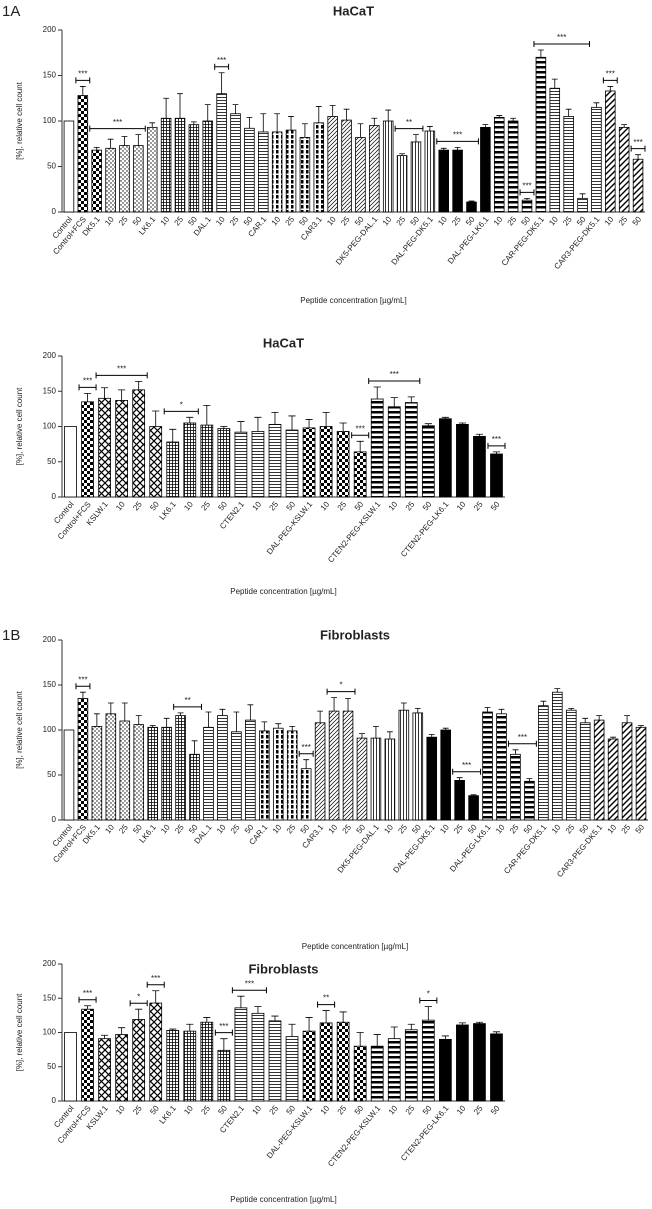 This screenshot has width=652, height=1209. What do you see at coordinates (283, 968) in the screenshot?
I see `chart-title: Fibroblasts` at bounding box center [283, 968].